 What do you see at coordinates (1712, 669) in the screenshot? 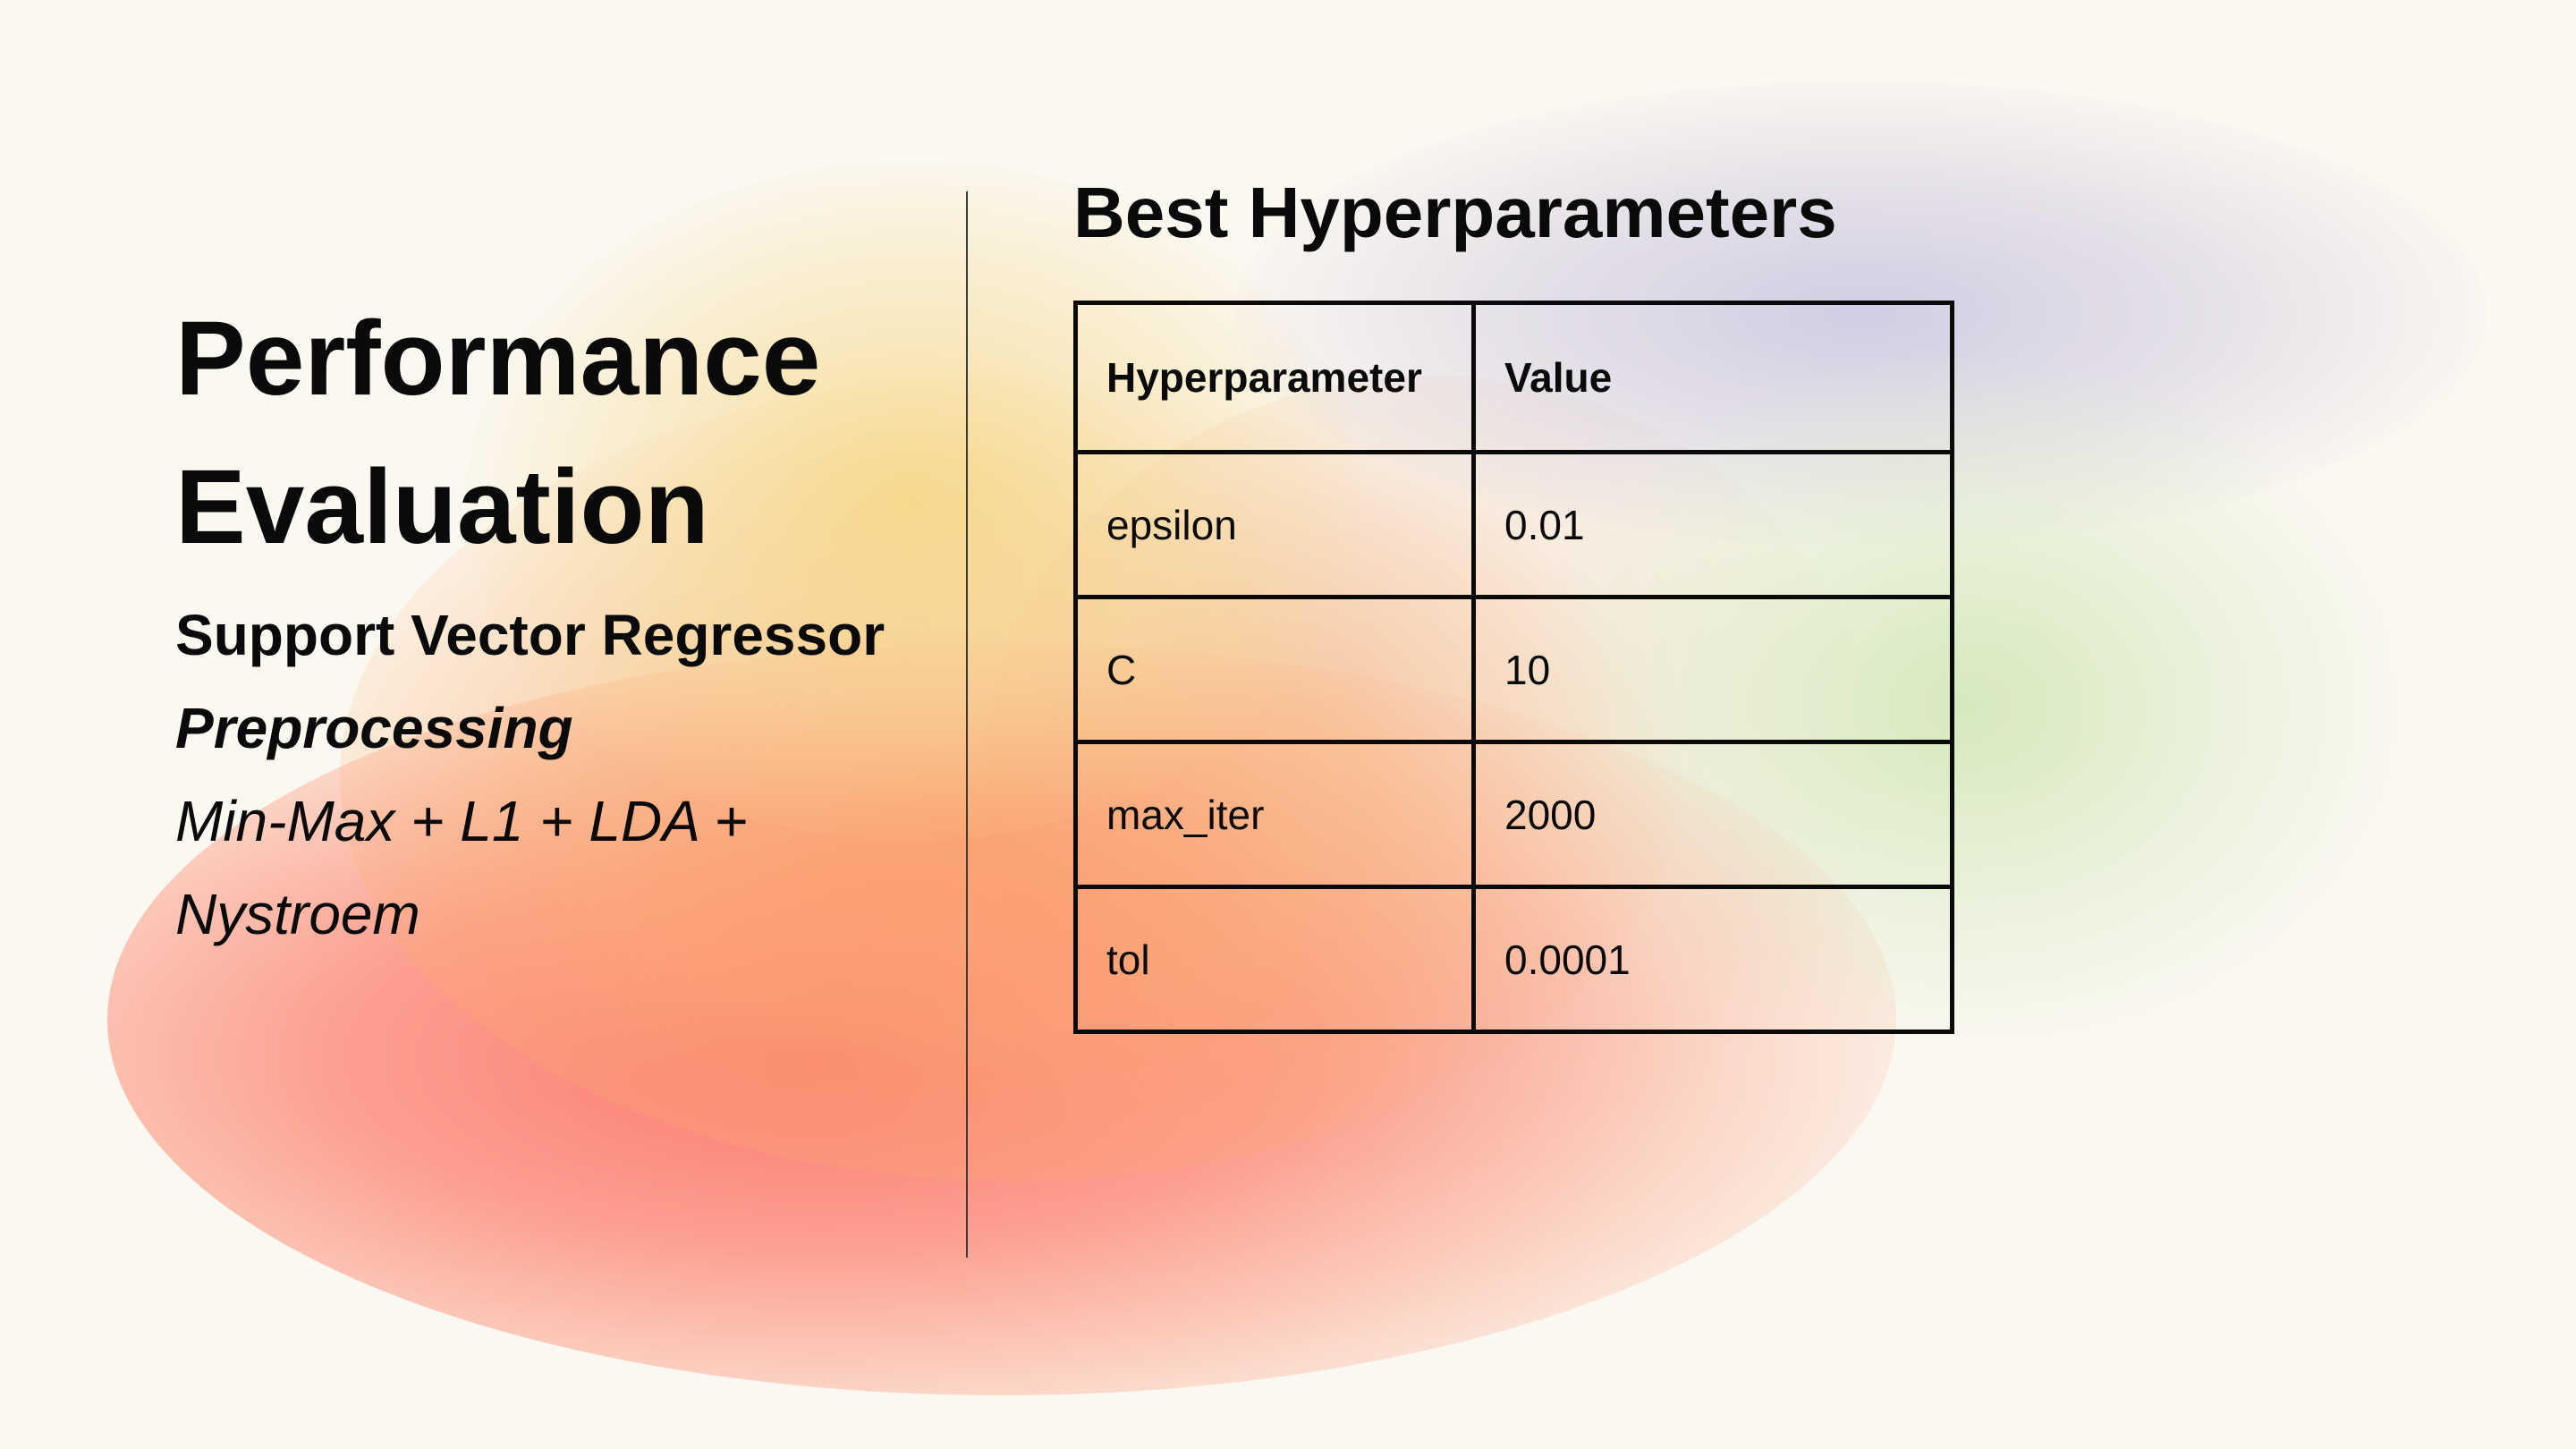
I see `param-value-cell: 10` at bounding box center [1712, 669].